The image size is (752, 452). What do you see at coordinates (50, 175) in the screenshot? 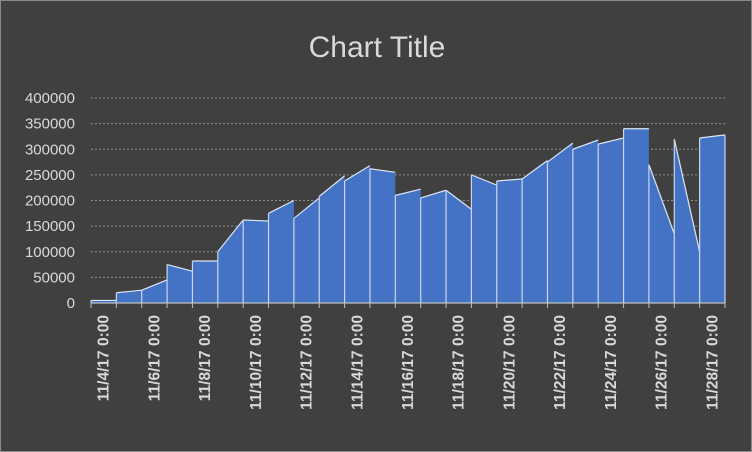
I see `y-tick-label: 250000` at bounding box center [50, 175].